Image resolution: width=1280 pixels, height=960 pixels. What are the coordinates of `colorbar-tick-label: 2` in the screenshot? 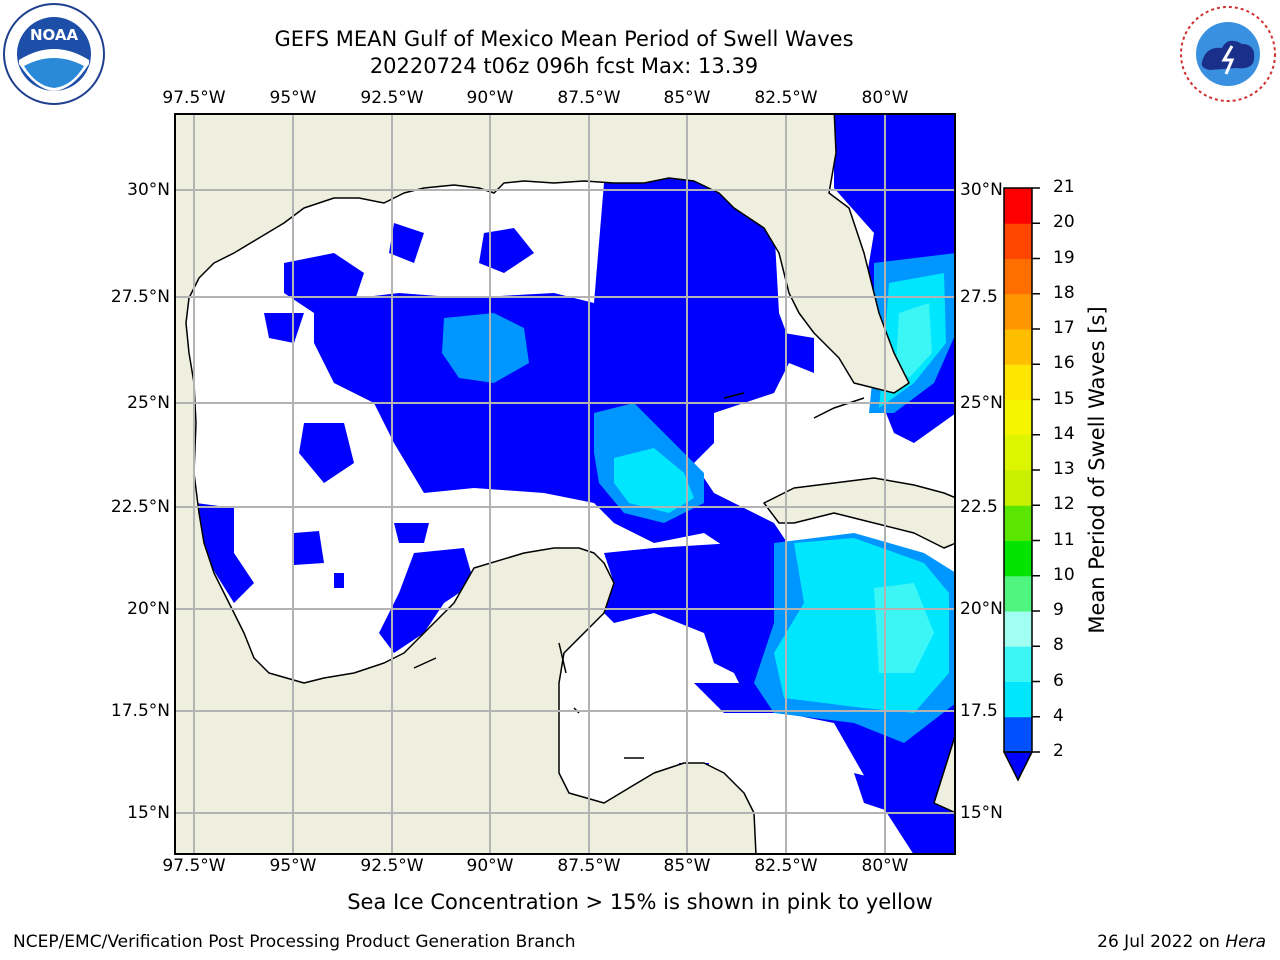 It's located at (1058, 751).